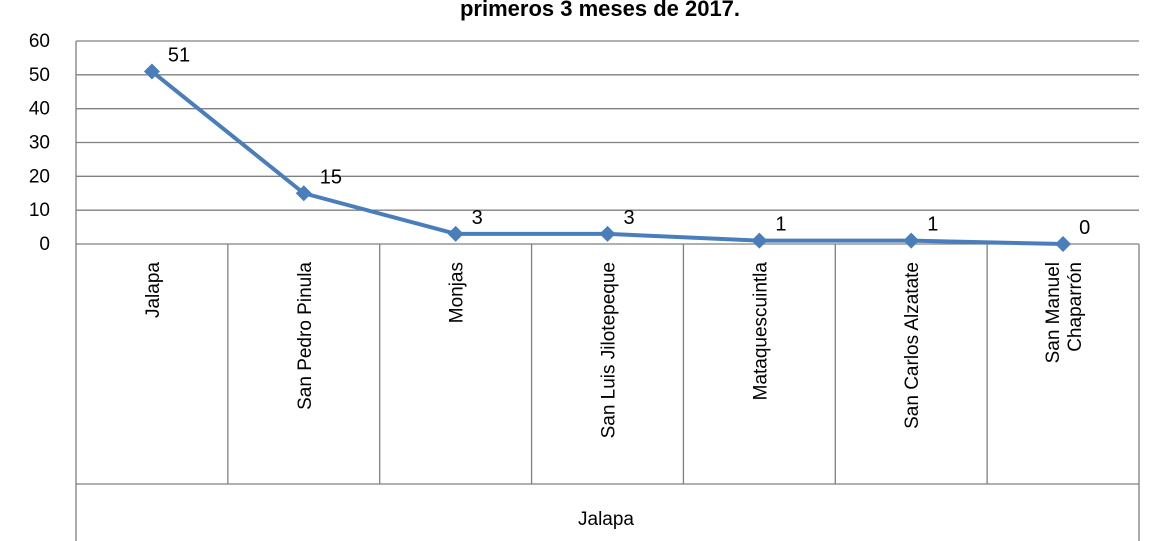  I want to click on y-tick-label: 40, so click(39, 109).